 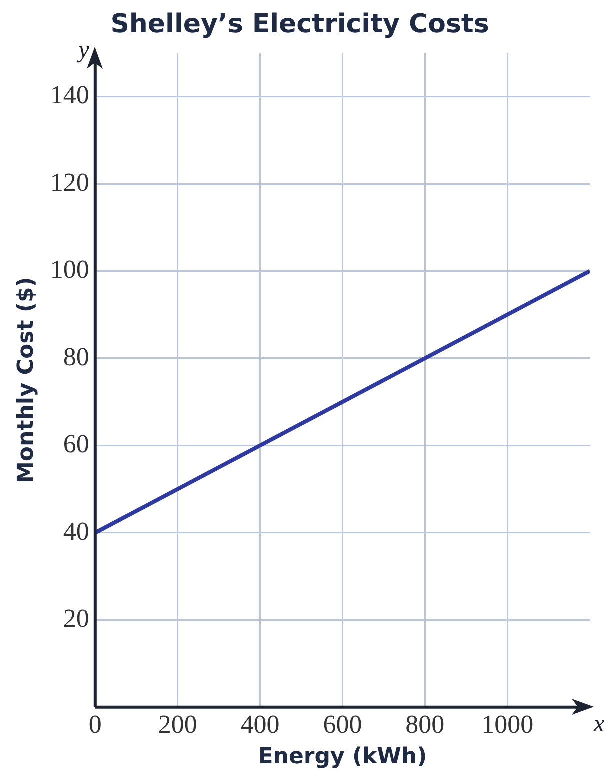 What do you see at coordinates (76, 531) in the screenshot?
I see `y-tick-label: 40` at bounding box center [76, 531].